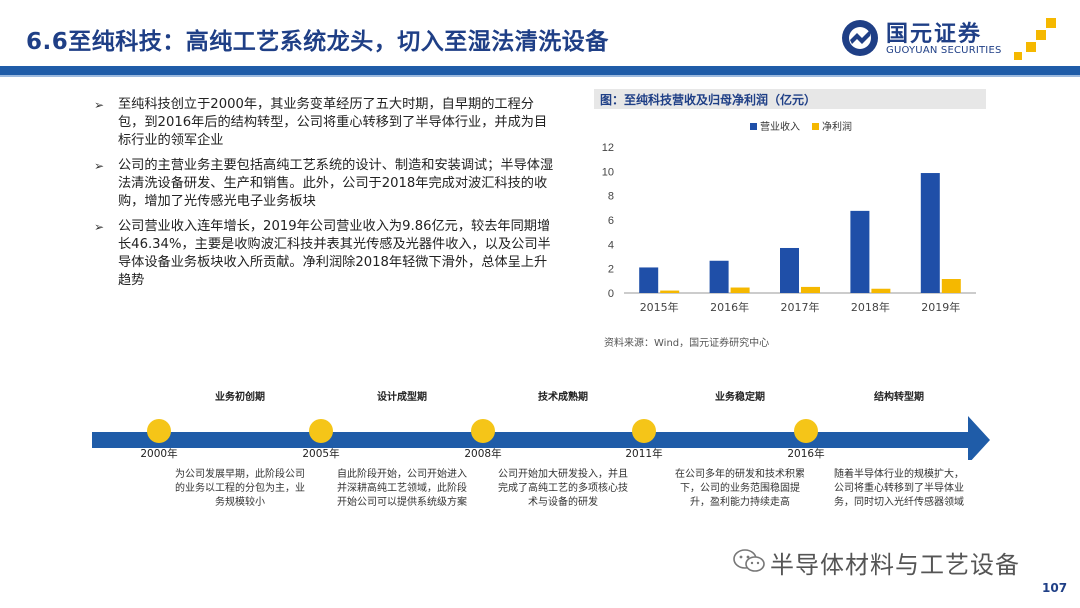 Image resolution: width=1080 pixels, height=608 pixels. I want to click on y-tick-label: 8, so click(611, 197).